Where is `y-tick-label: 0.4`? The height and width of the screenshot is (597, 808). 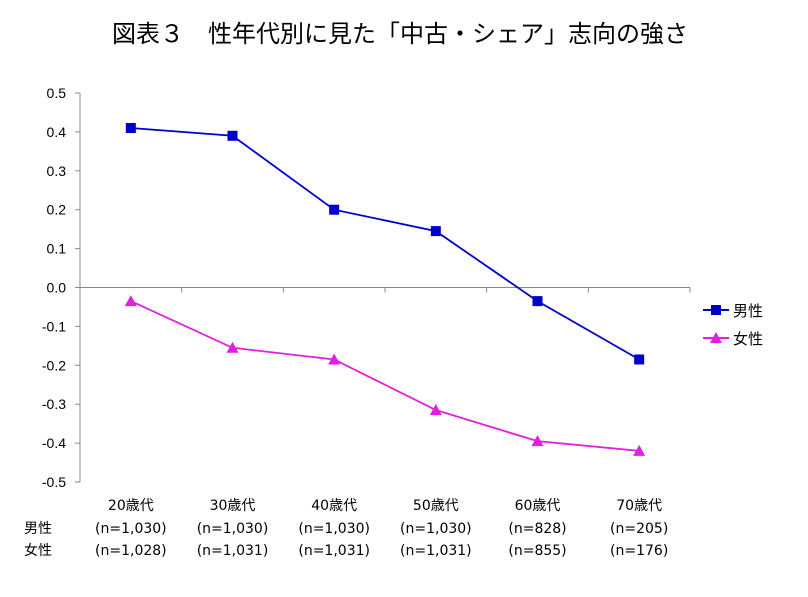 y-tick-label: 0.4 is located at coordinates (57, 132).